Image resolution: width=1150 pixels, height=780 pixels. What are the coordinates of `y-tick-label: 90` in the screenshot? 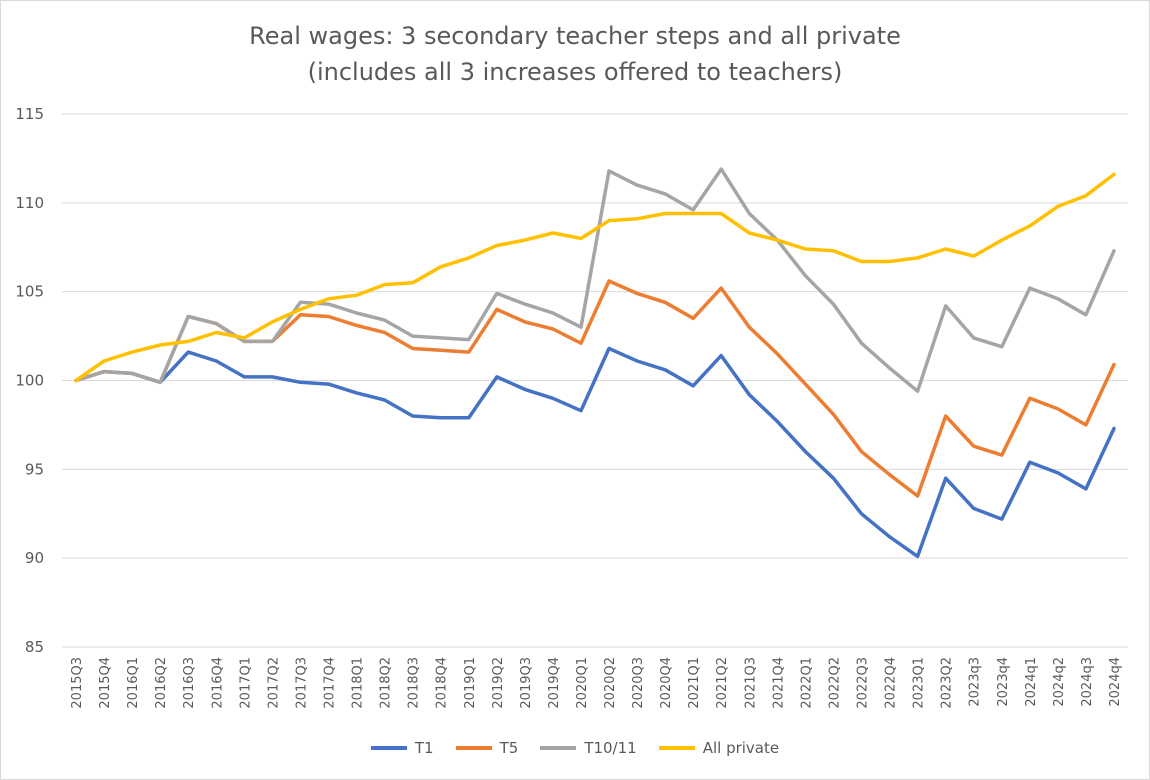 It's located at (34, 558).